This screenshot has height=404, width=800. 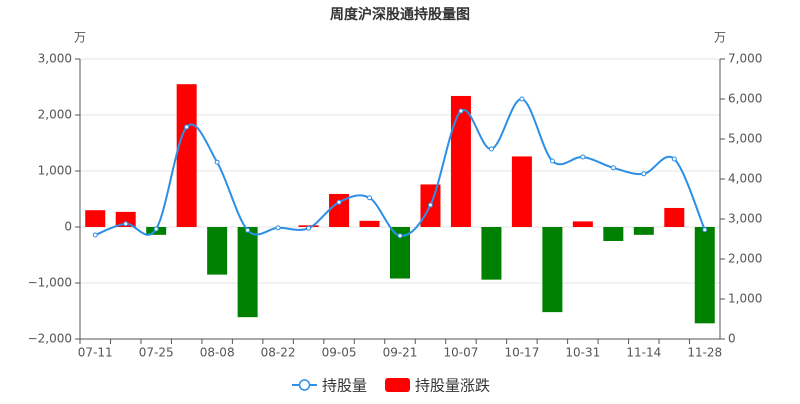 What do you see at coordinates (95, 353) in the screenshot?
I see `x-tick-label: 07-11` at bounding box center [95, 353].